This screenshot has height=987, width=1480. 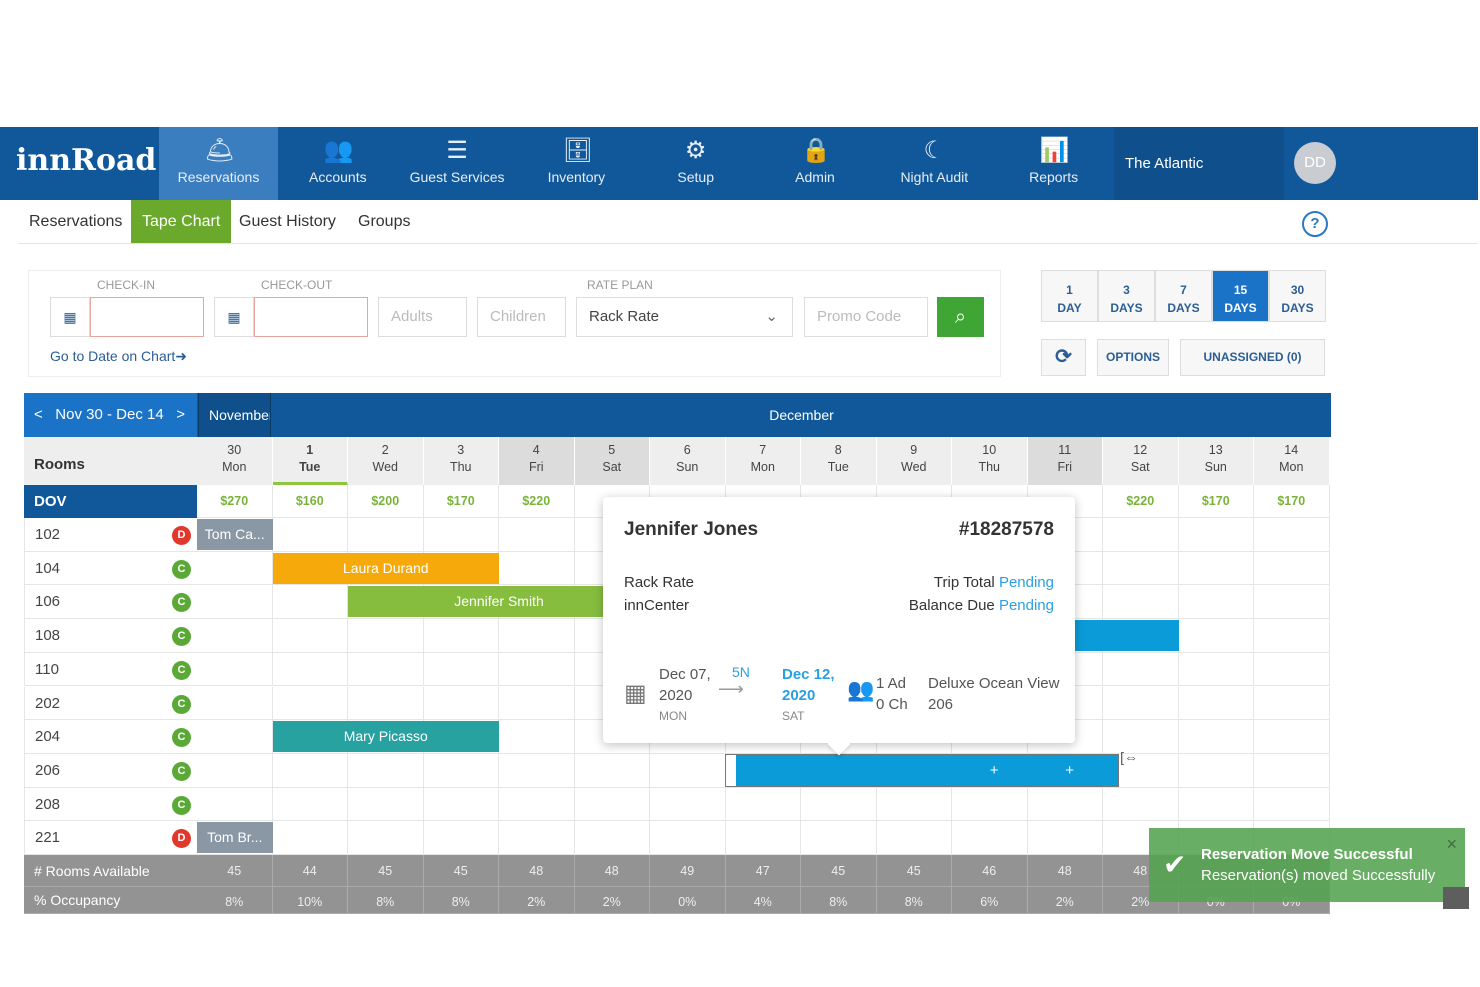 What do you see at coordinates (1065, 461) in the screenshot?
I see `date-header: 11 Fri` at bounding box center [1065, 461].